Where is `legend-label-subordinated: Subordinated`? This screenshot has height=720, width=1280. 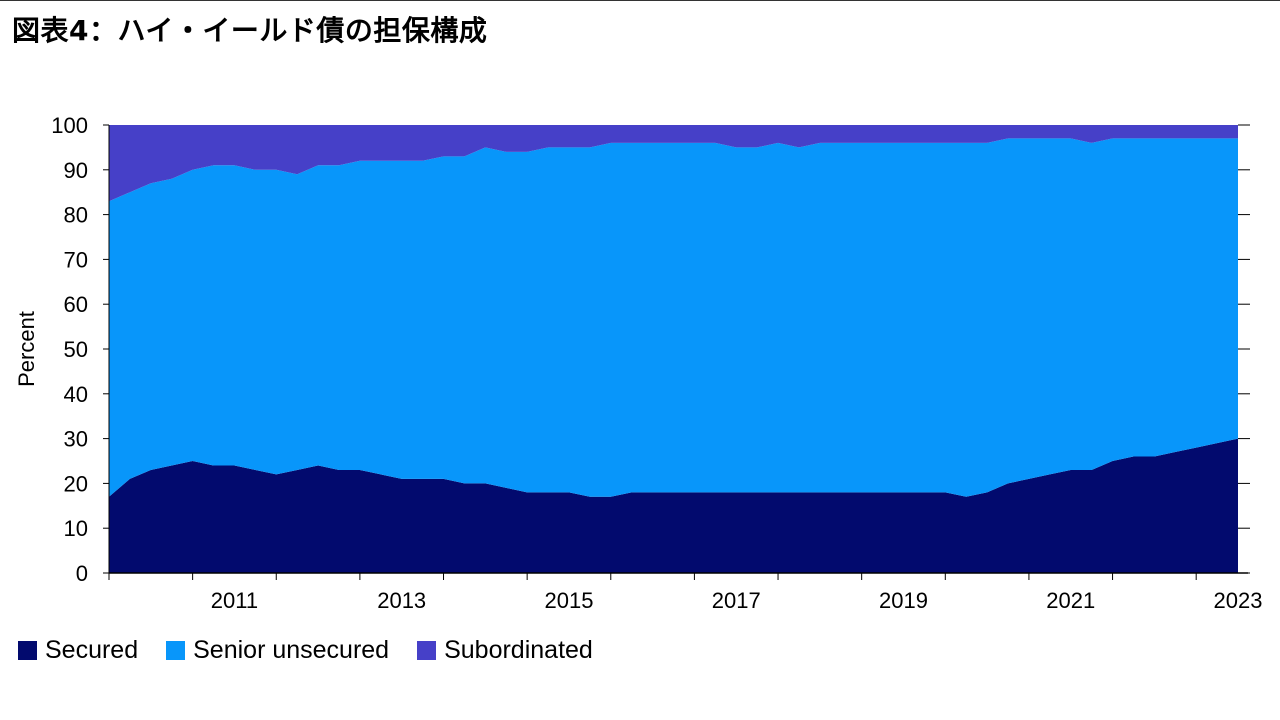 legend-label-subordinated: Subordinated is located at coordinates (518, 649).